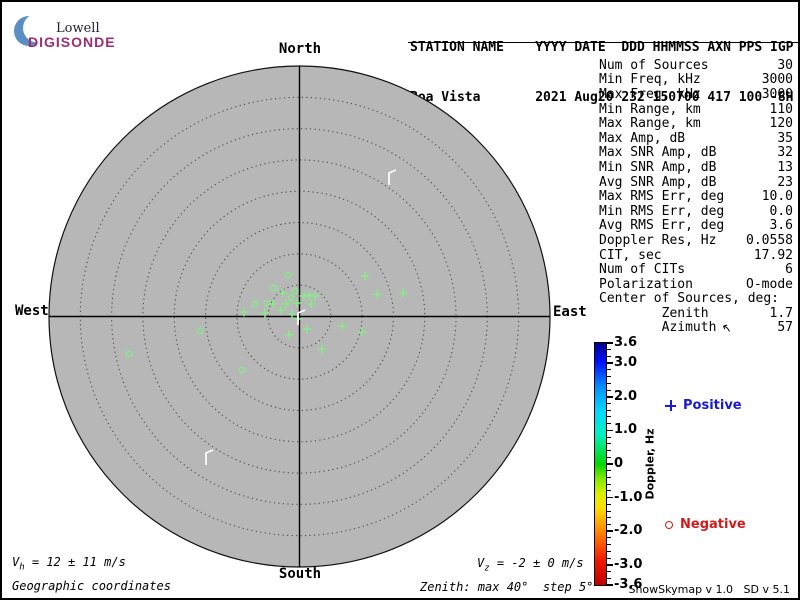  What do you see at coordinates (658, 240) in the screenshot?
I see `stat-label: Doppler Res, Hz` at bounding box center [658, 240].